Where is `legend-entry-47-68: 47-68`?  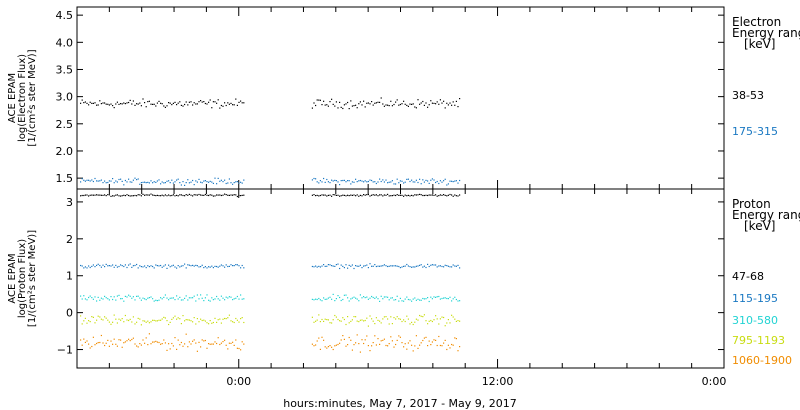
legend-entry-47-68: 47-68 is located at coordinates (748, 276).